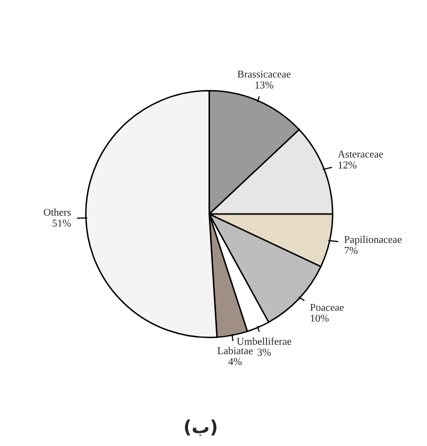 The image size is (427, 446). What do you see at coordinates (264, 85) in the screenshot?
I see `data-label: 13%` at bounding box center [264, 85].